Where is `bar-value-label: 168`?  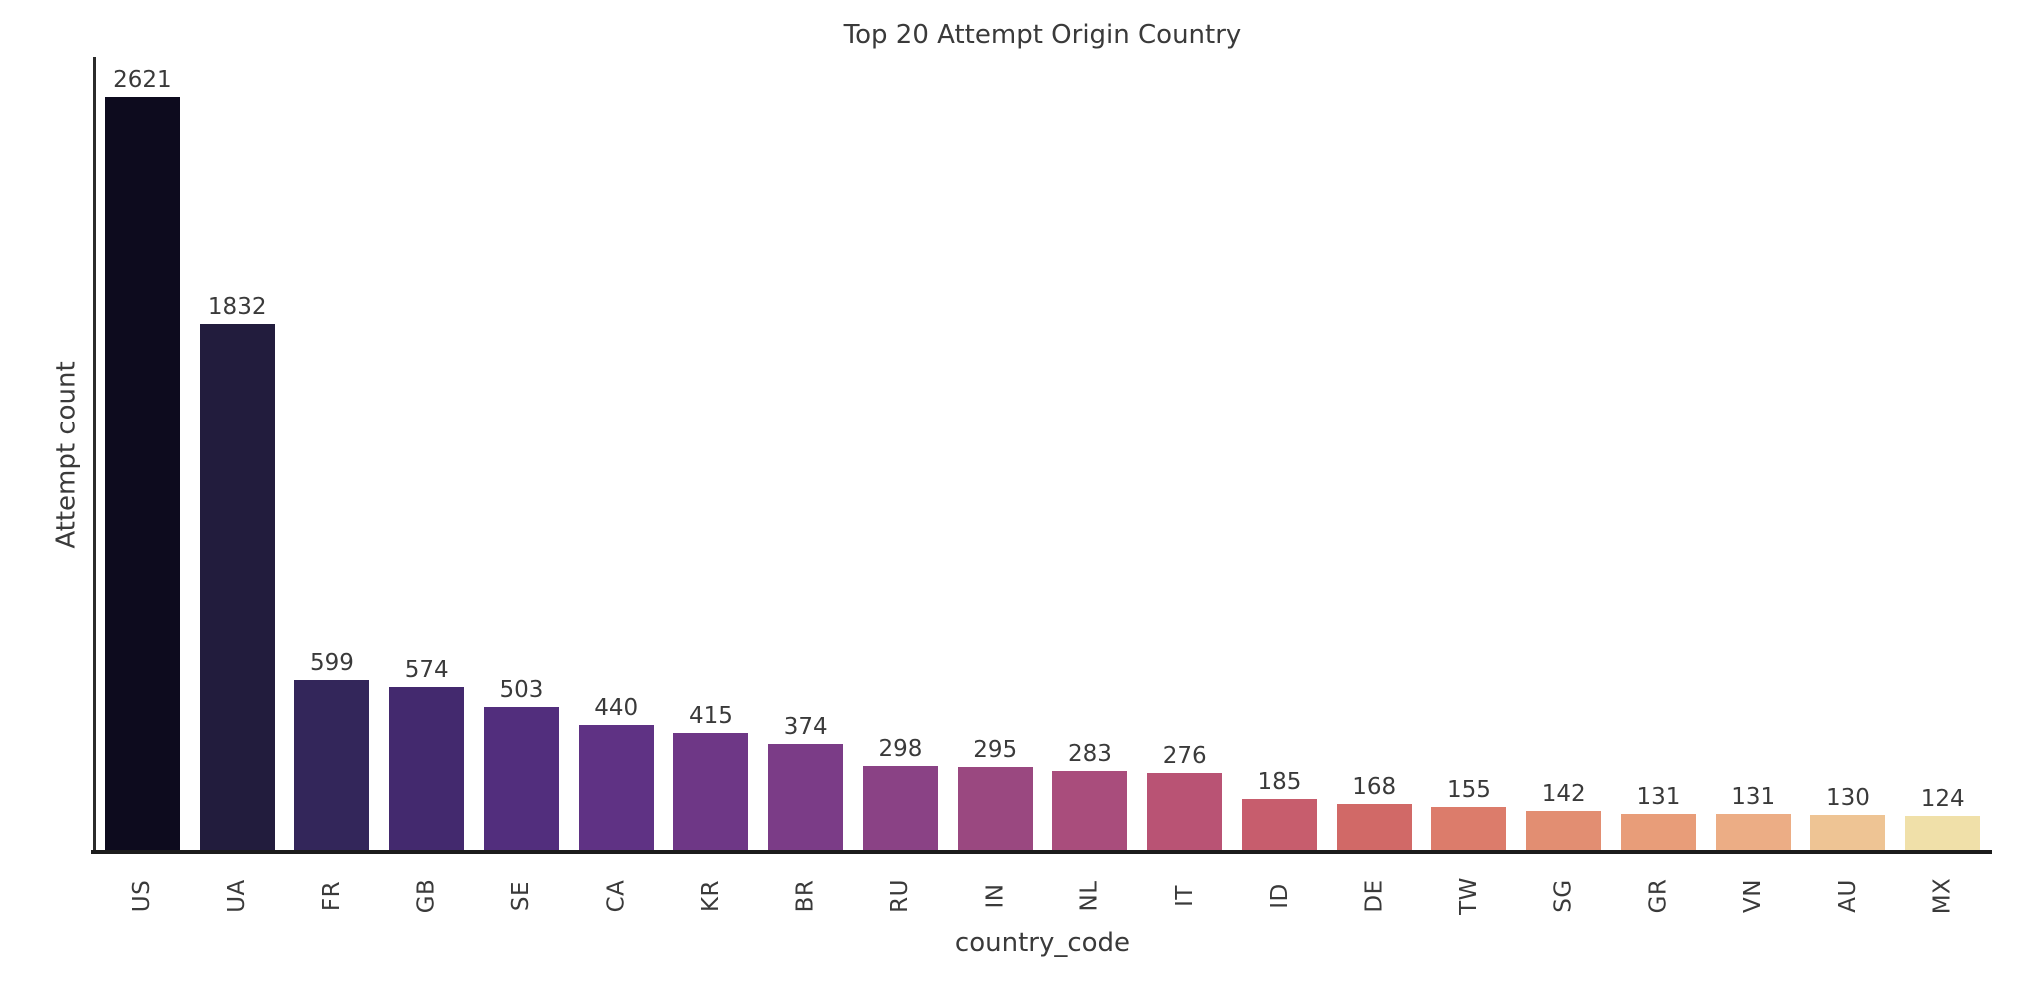
bar-value-label: 168 is located at coordinates (1374, 786).